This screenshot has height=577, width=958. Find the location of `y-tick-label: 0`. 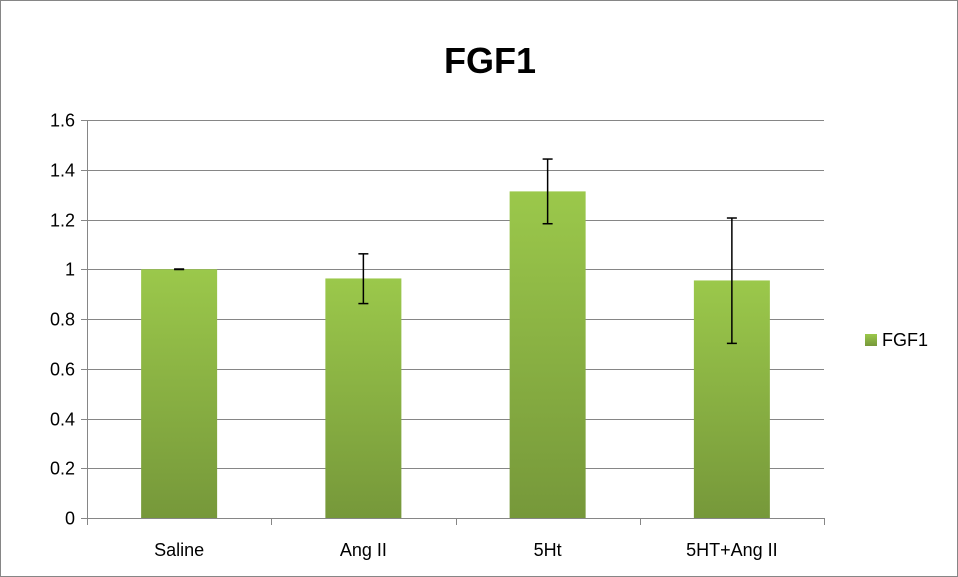

y-tick-label: 0 is located at coordinates (70, 519).